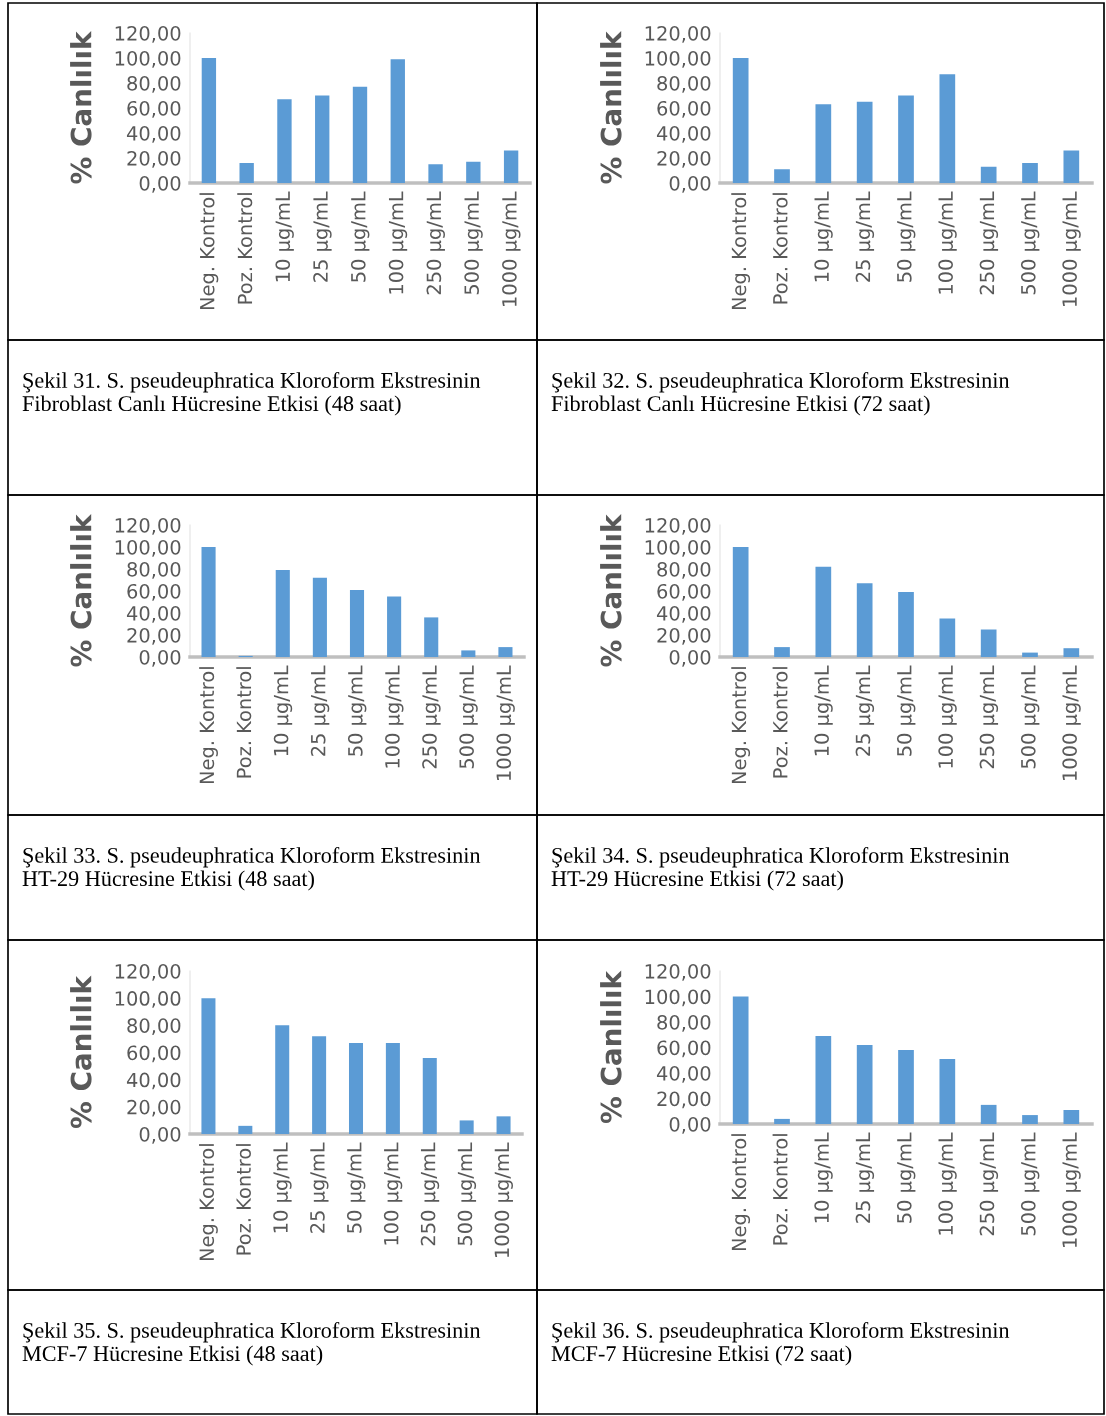  I want to click on text: Şekil 32. S. pseudeuphratica Kloroform Ekstresinin Fibroblast Canlı Hücresine Etkisi (72 saat), so click(780, 394).